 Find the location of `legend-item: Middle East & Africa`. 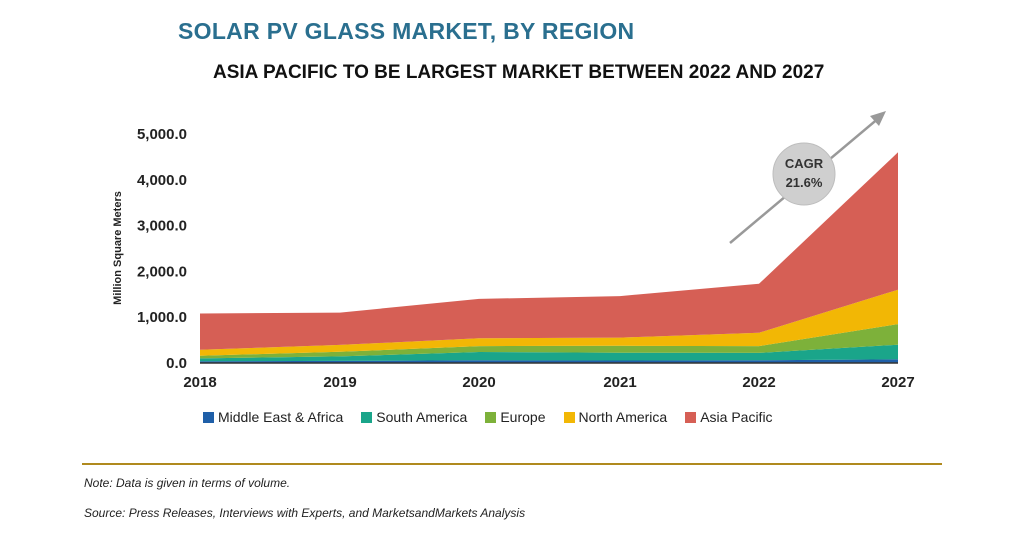

legend-item: Middle East & Africa is located at coordinates (273, 417).